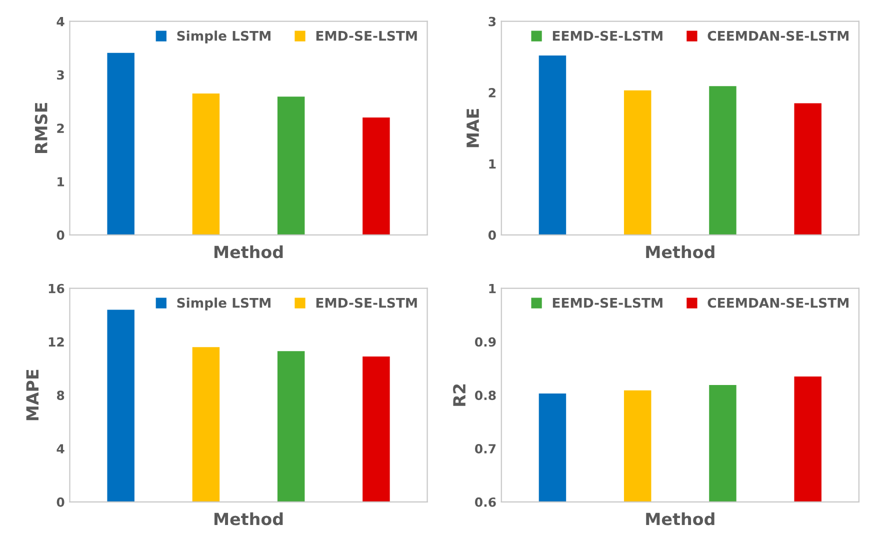  I want to click on y-axis-title: MAE, so click(472, 128).